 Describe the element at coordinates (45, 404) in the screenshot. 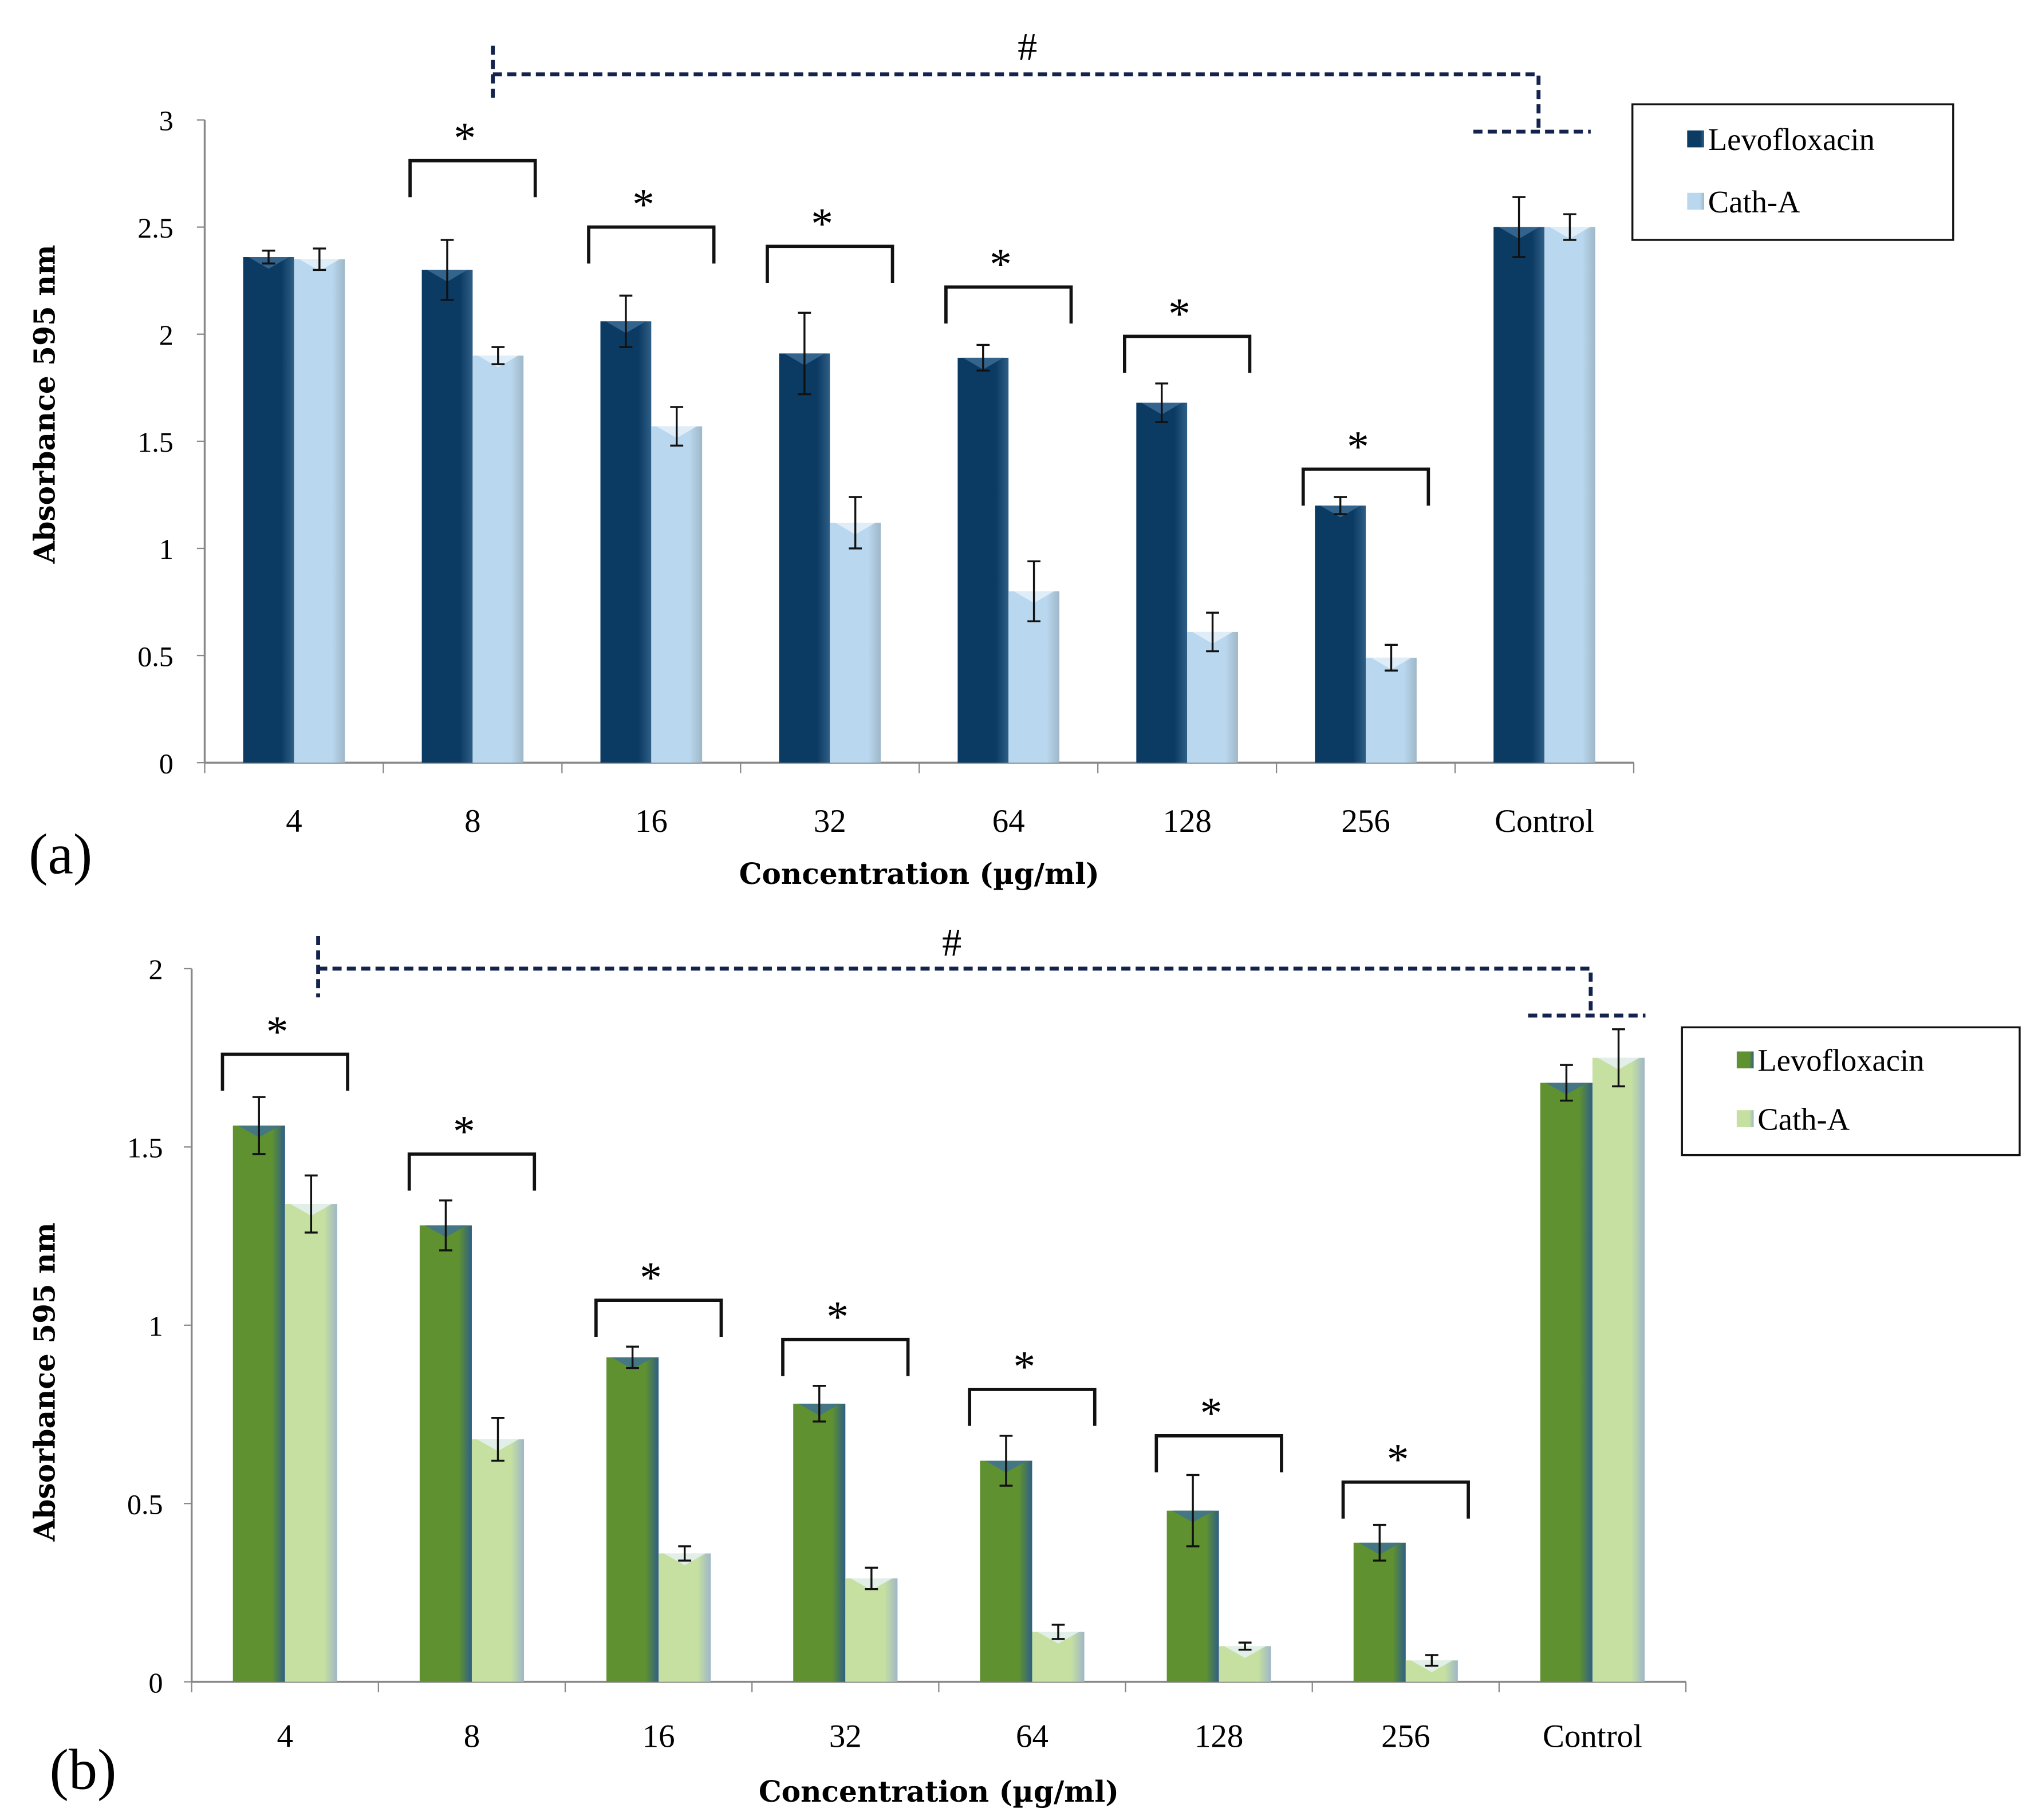

I see `y-axis-title: Absorbance 595 nm` at that location.